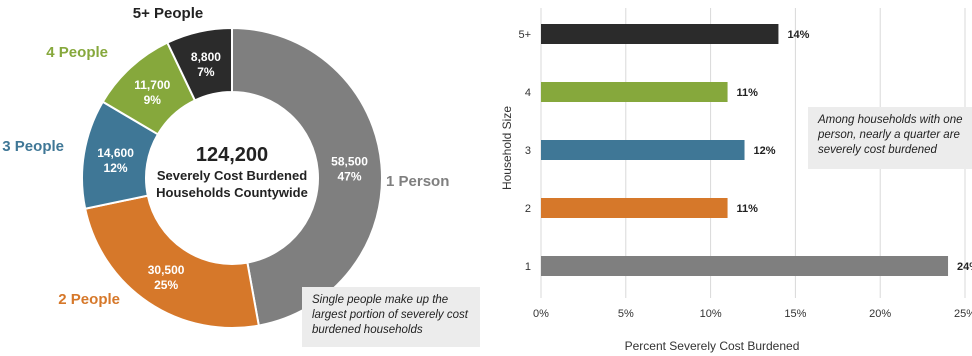  Describe the element at coordinates (206, 57) in the screenshot. I see `donut-slice-value-label: 8,800` at that location.